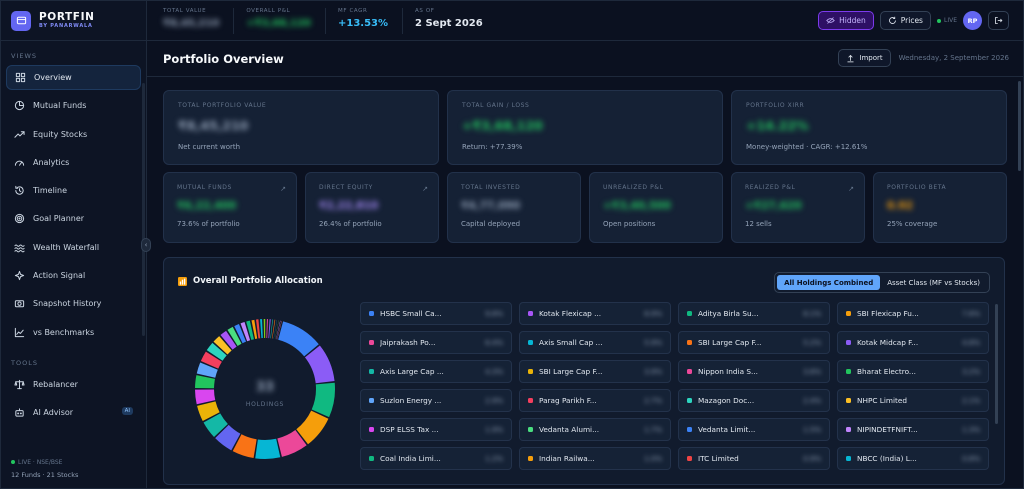  I want to click on sidebar-item-vs-benchmarks: vs Benchmarks, so click(73, 332).